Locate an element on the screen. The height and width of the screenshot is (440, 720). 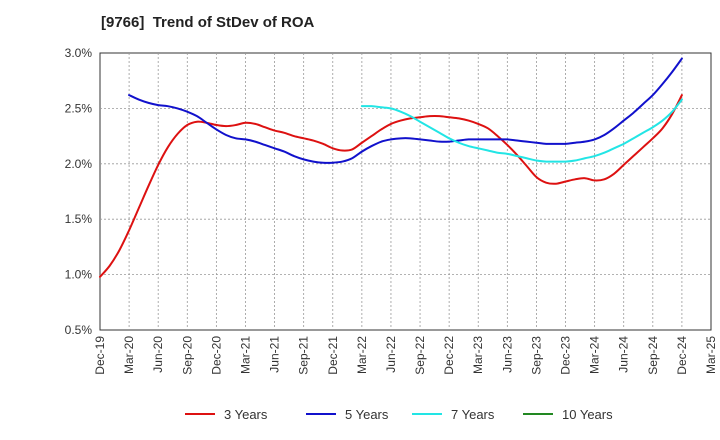
x-tick-label: Dec-22 is located at coordinates (449, 355).